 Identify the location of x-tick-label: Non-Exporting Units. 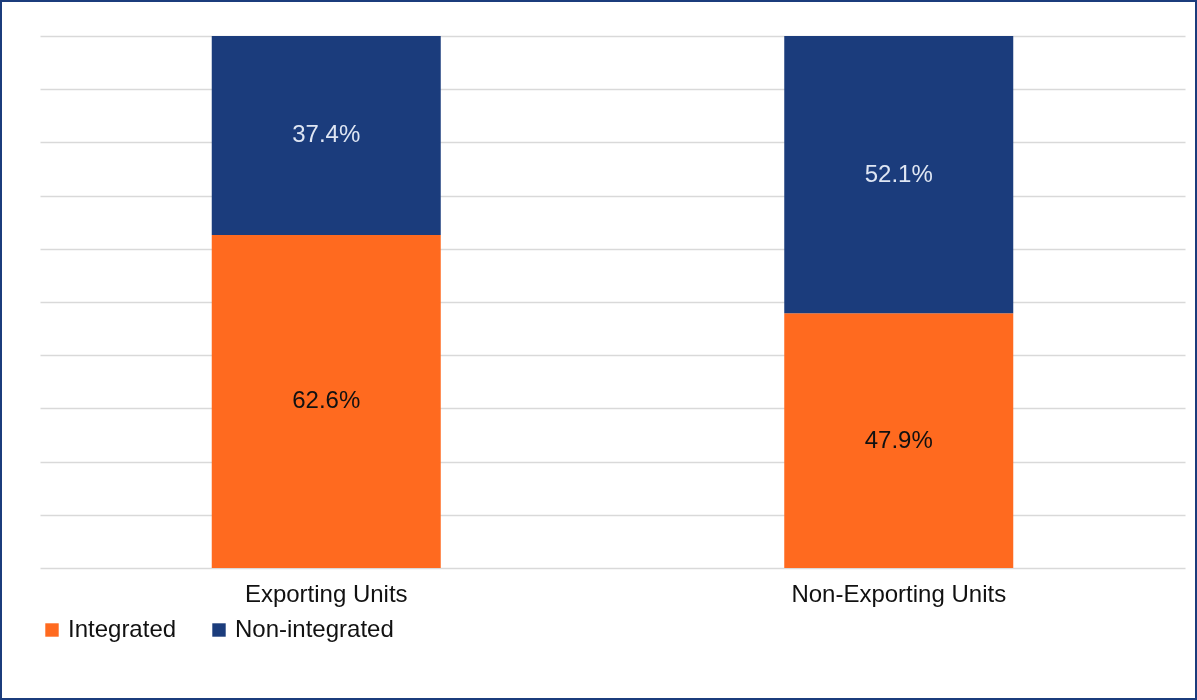
(899, 593).